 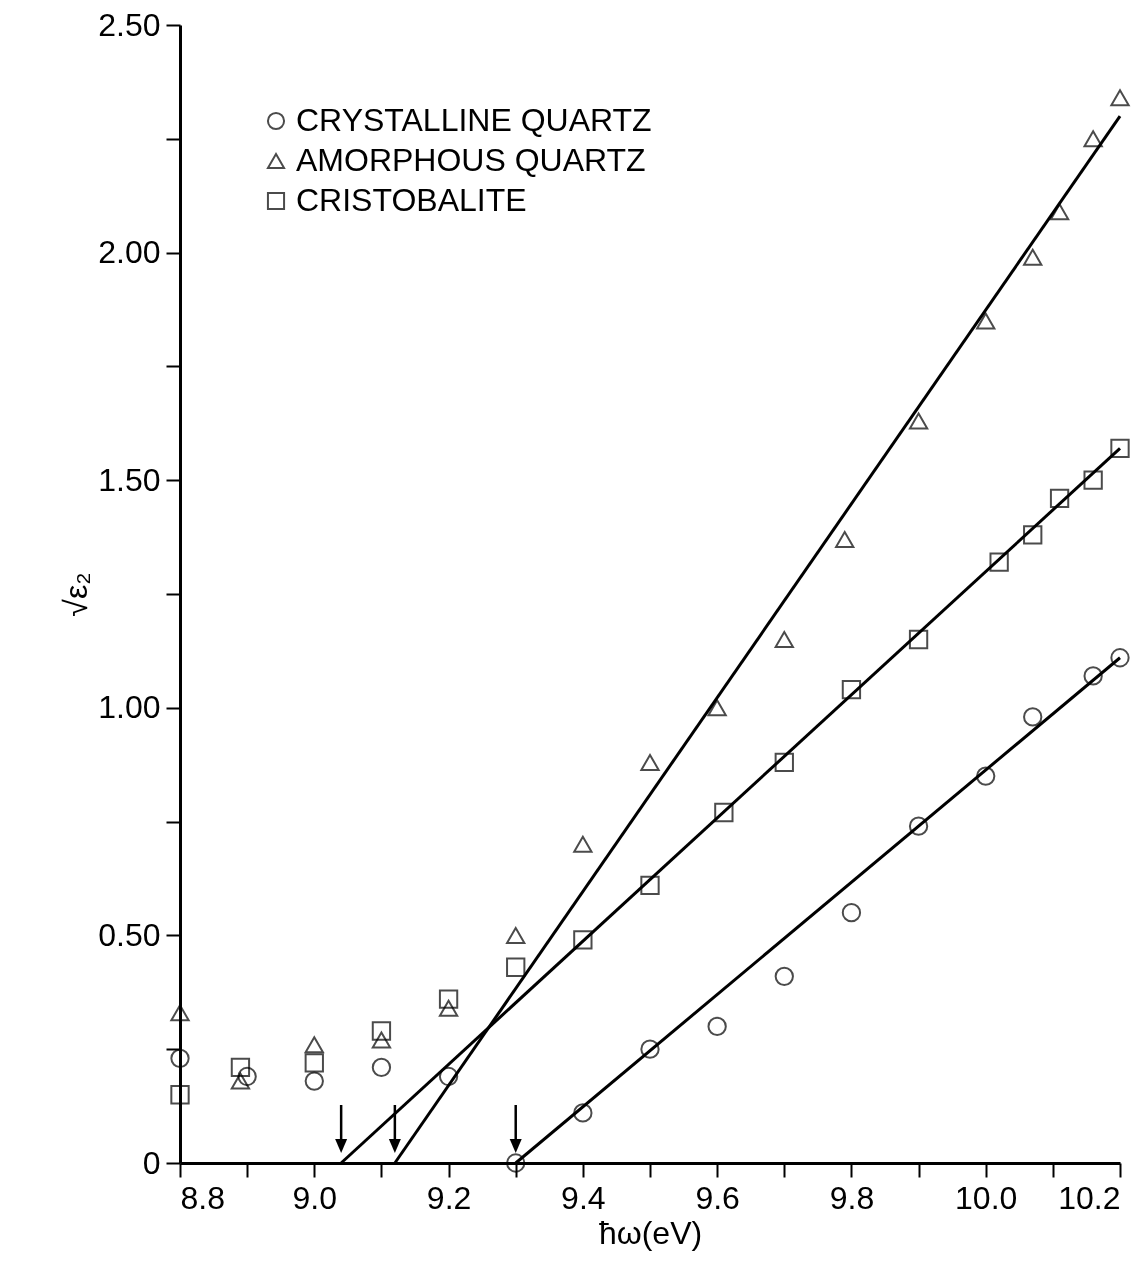 I want to click on y-tick-label: 2.00, so click(x=129, y=252).